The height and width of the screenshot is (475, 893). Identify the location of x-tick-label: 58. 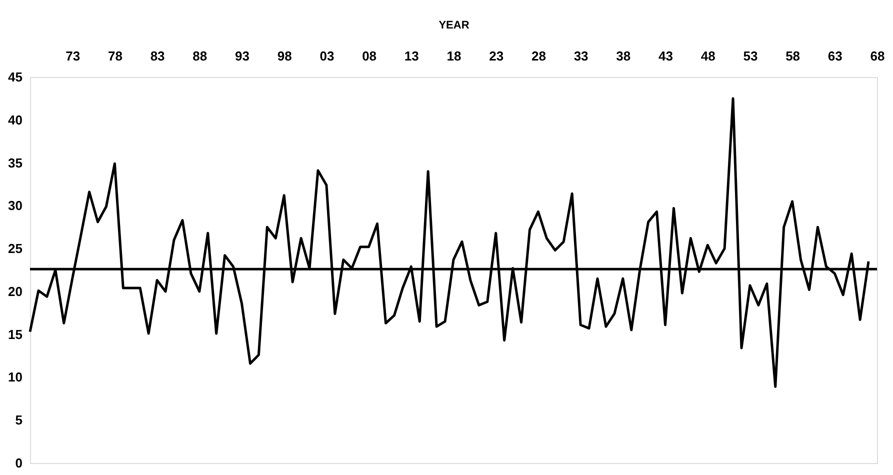
(793, 56).